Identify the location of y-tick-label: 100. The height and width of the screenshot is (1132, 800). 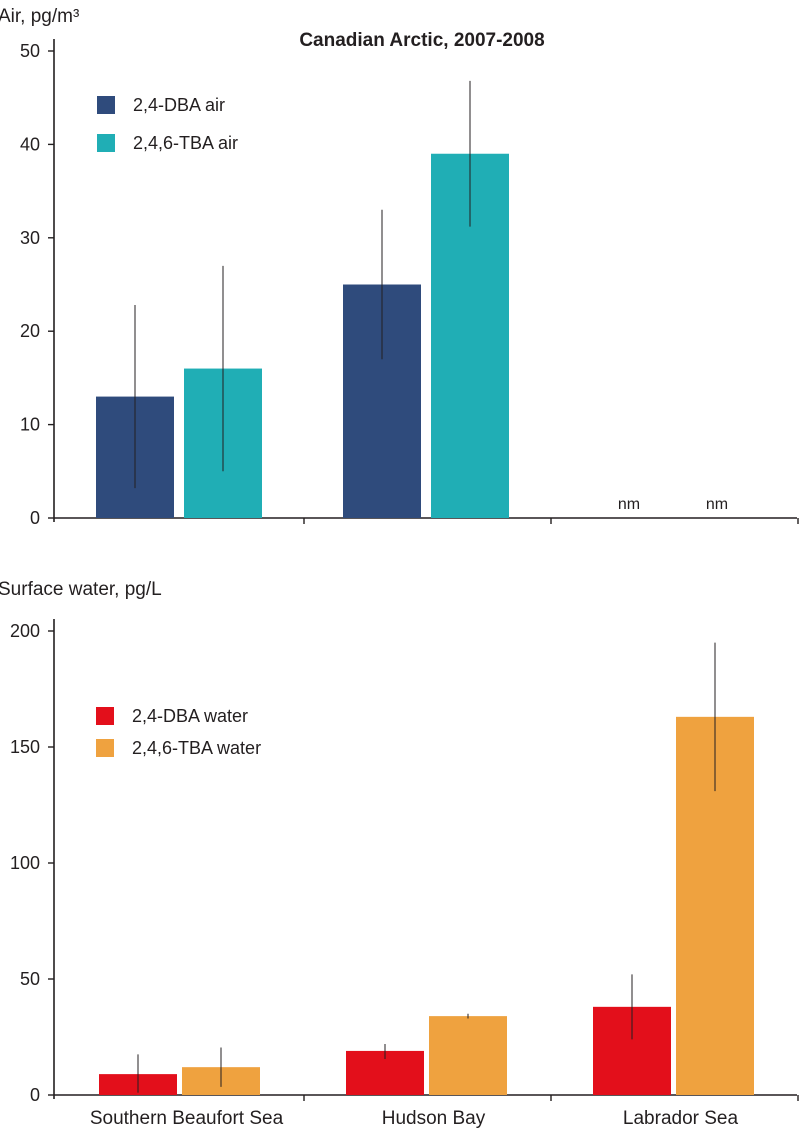
(25, 863).